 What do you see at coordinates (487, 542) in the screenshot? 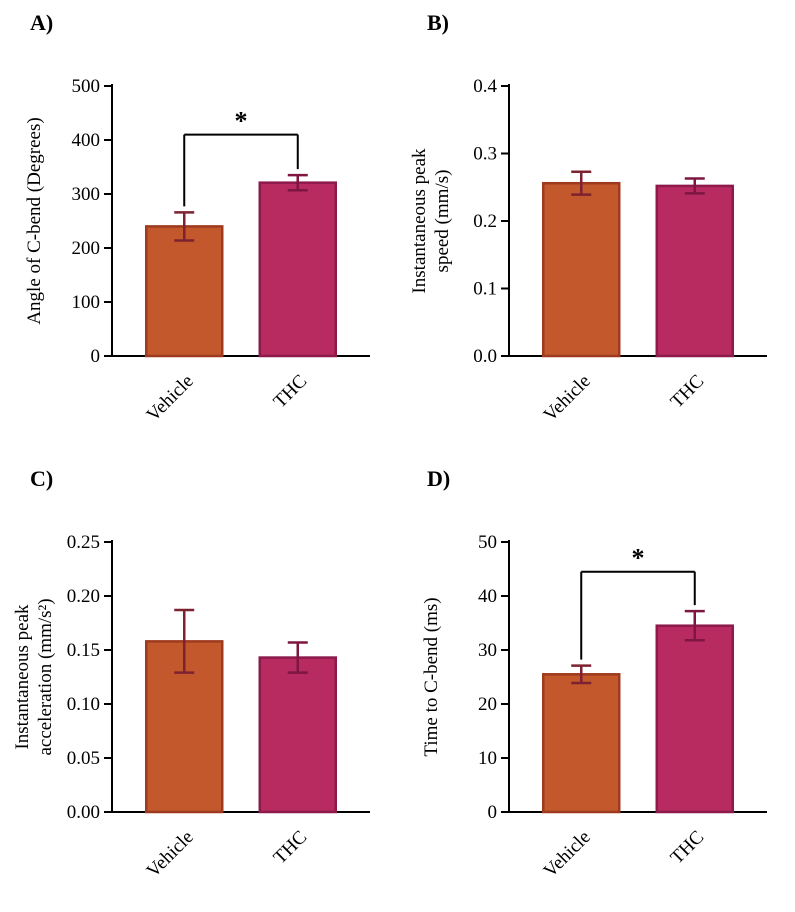
I see `svg-text: 50` at bounding box center [487, 542].